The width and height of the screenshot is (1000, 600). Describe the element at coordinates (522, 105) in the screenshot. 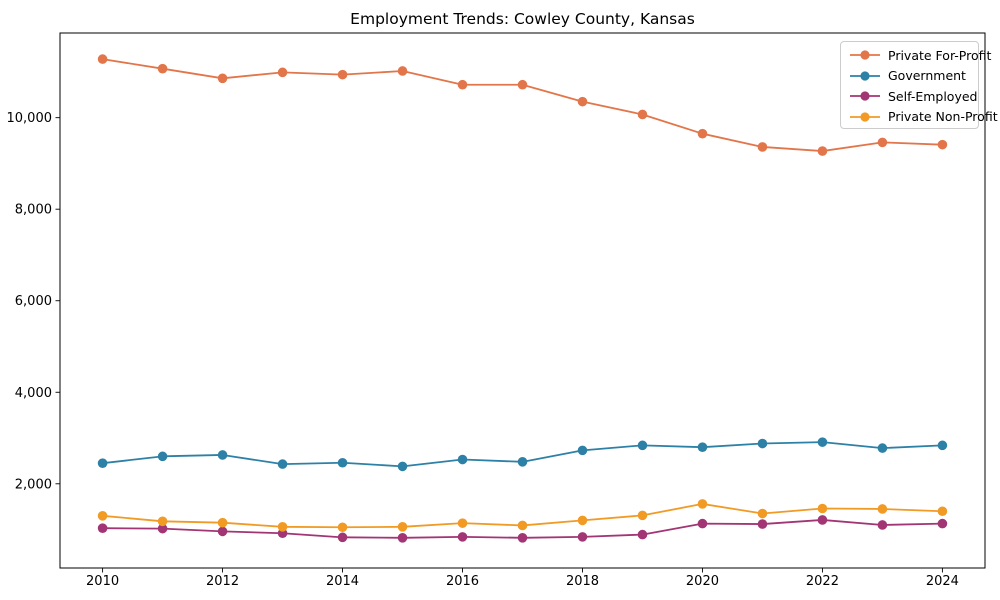

I see `series-line-private-for-profit` at that location.